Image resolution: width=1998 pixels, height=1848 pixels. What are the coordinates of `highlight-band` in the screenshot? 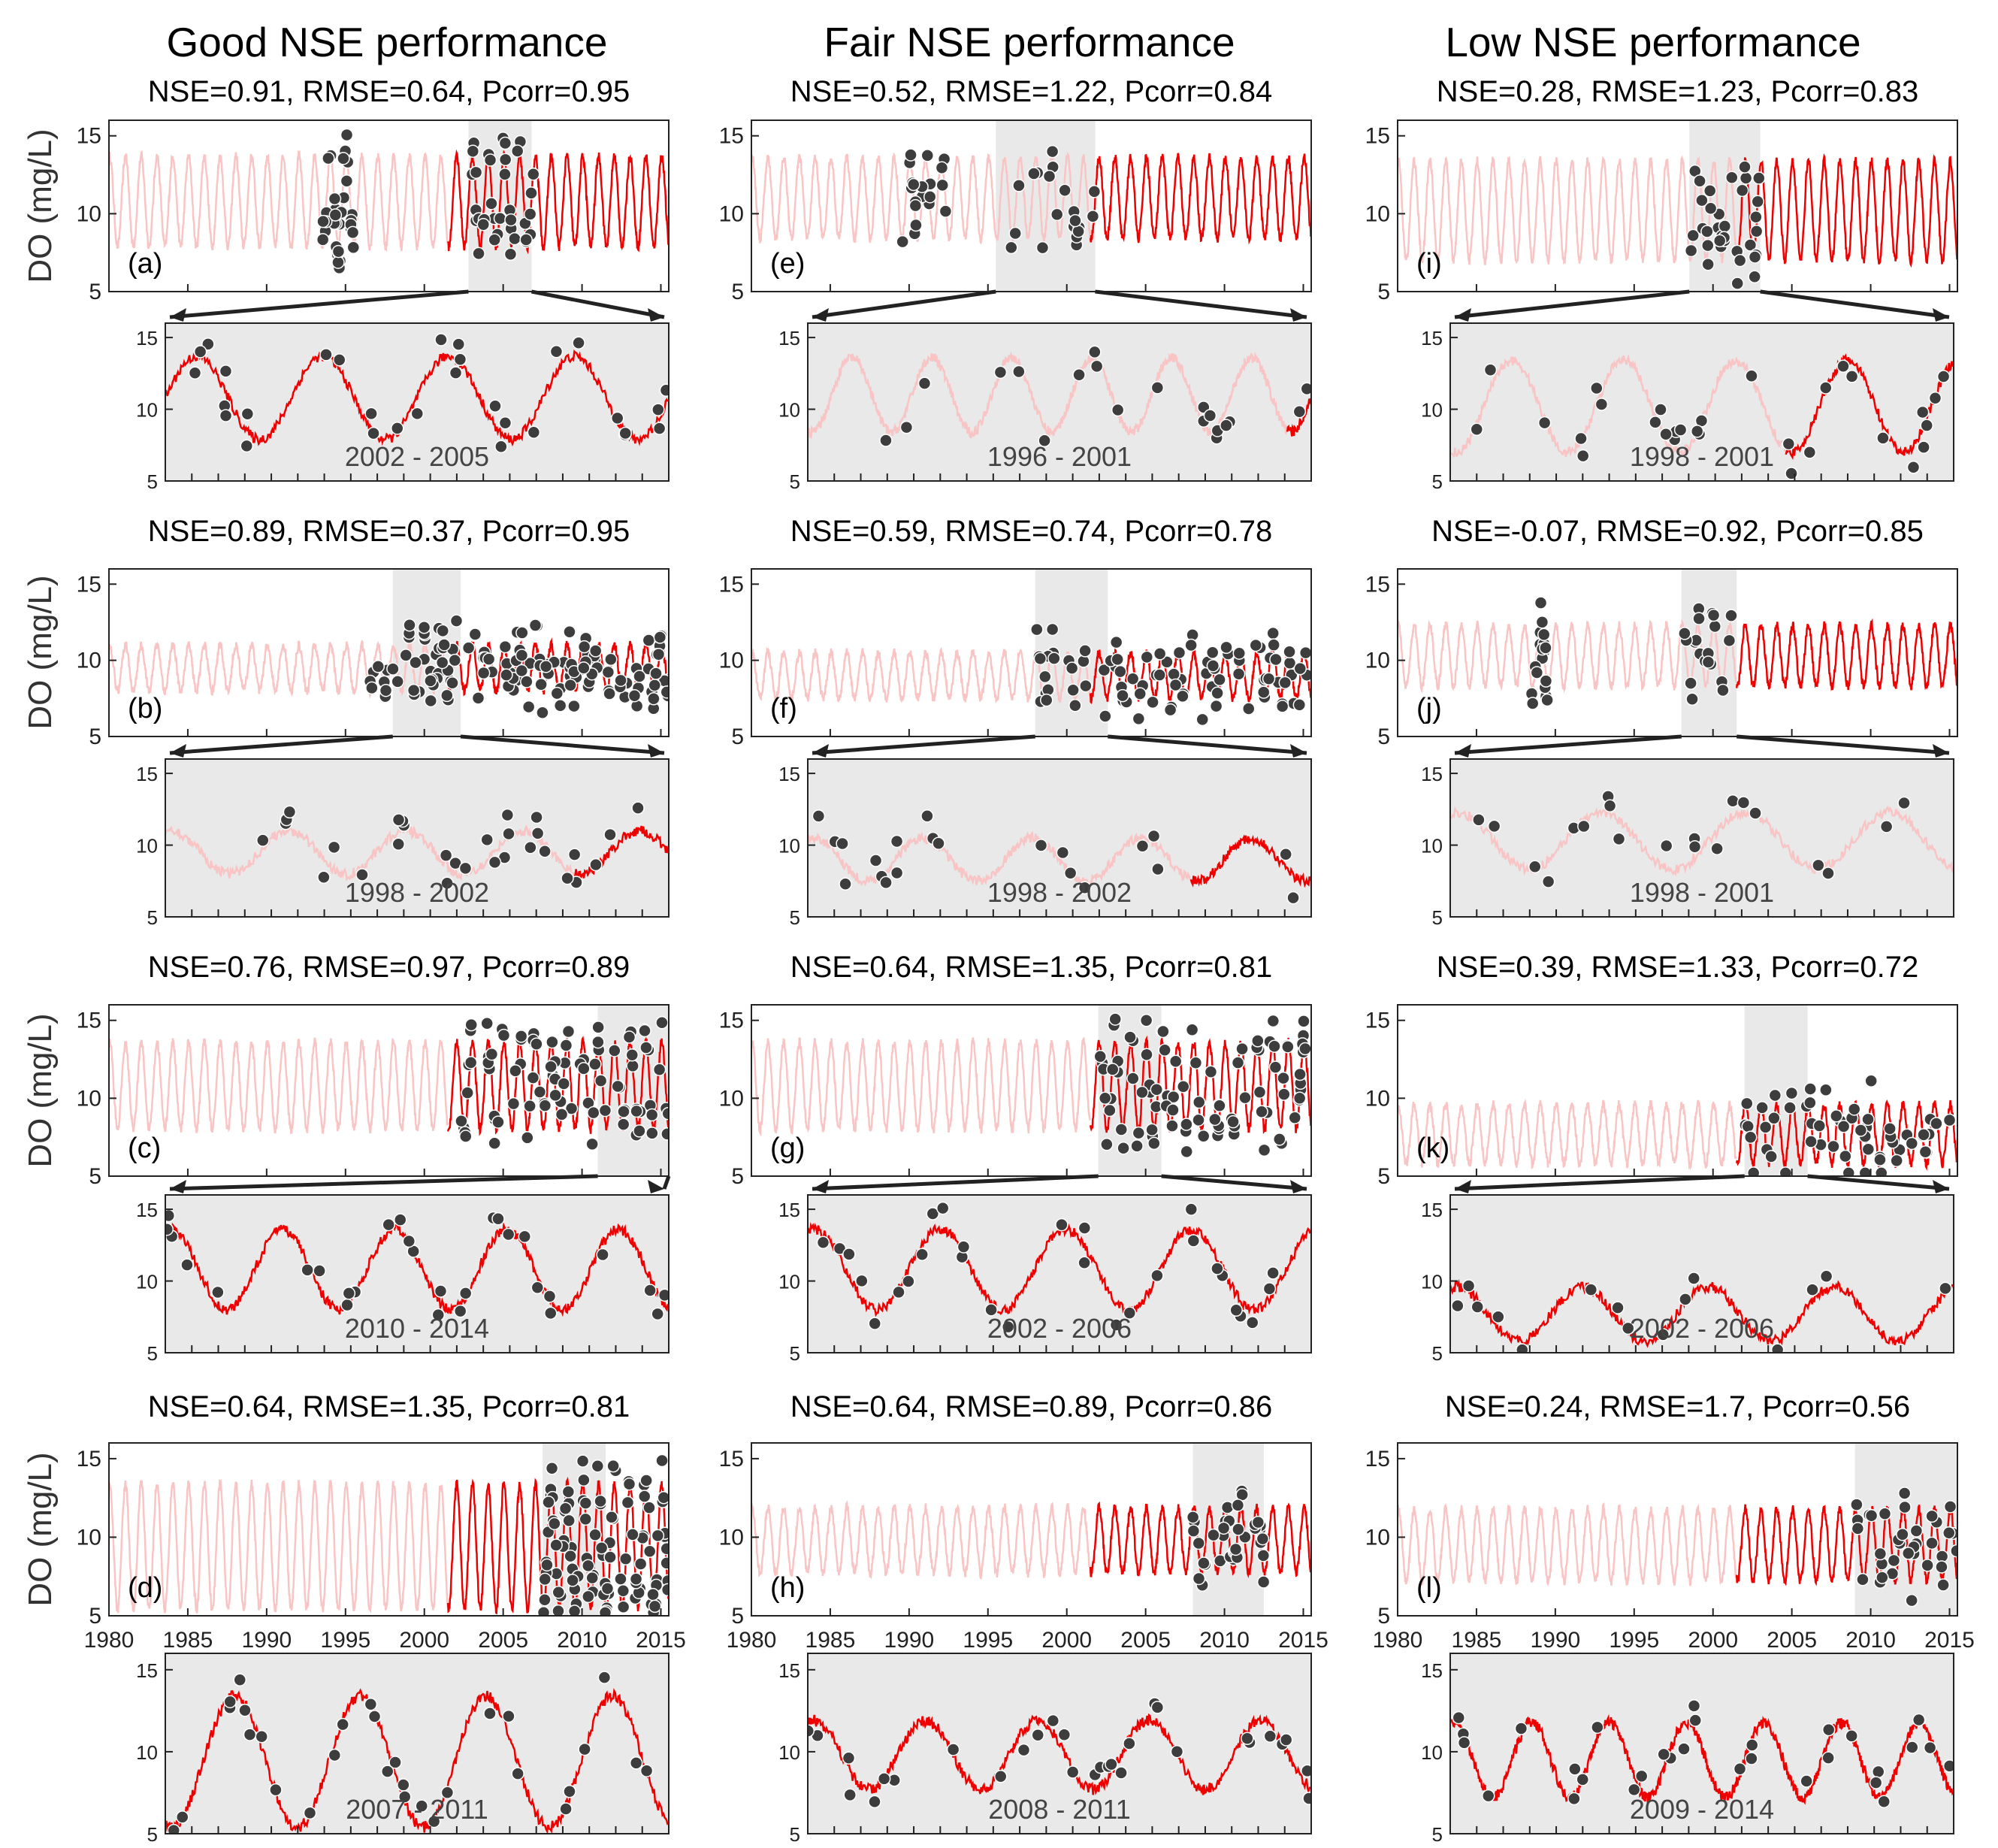 It's located at (1046, 206).